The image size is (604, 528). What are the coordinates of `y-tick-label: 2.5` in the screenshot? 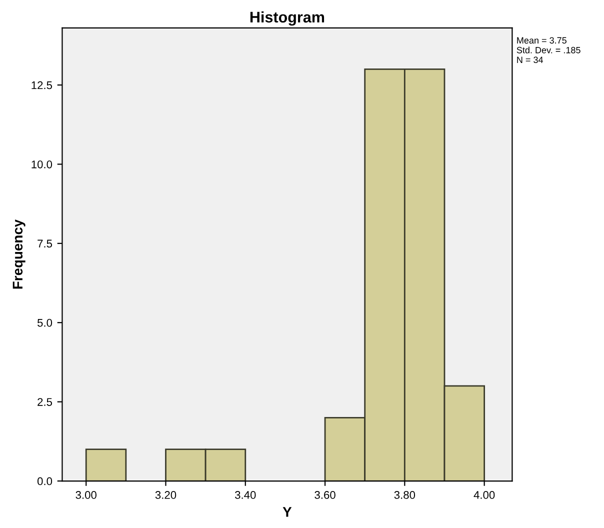 It's located at (45, 402).